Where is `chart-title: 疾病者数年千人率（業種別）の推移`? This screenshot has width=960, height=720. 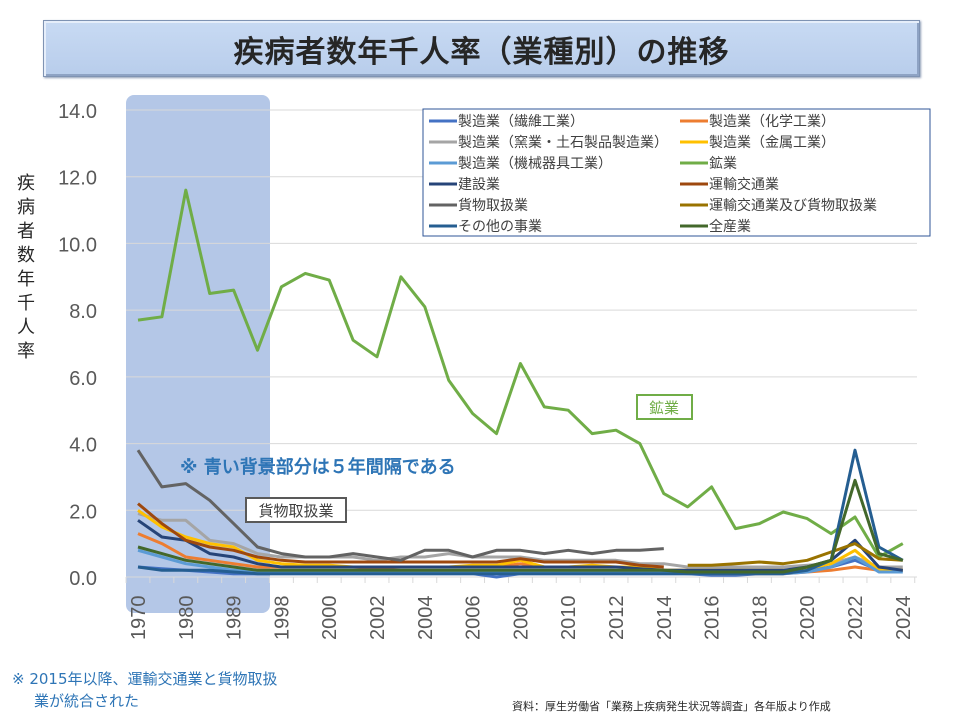
chart-title: 疾病者数年千人率（業種別）の推移 is located at coordinates (481, 52).